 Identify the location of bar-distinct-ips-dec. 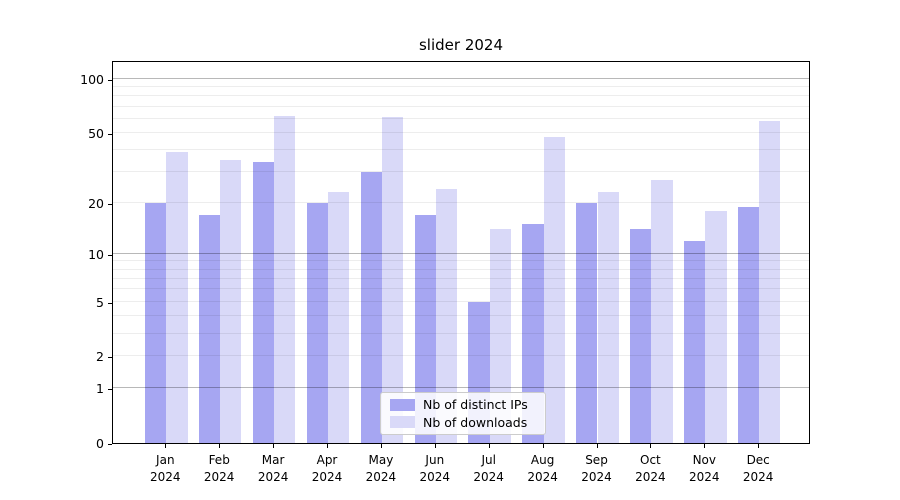
(748, 324).